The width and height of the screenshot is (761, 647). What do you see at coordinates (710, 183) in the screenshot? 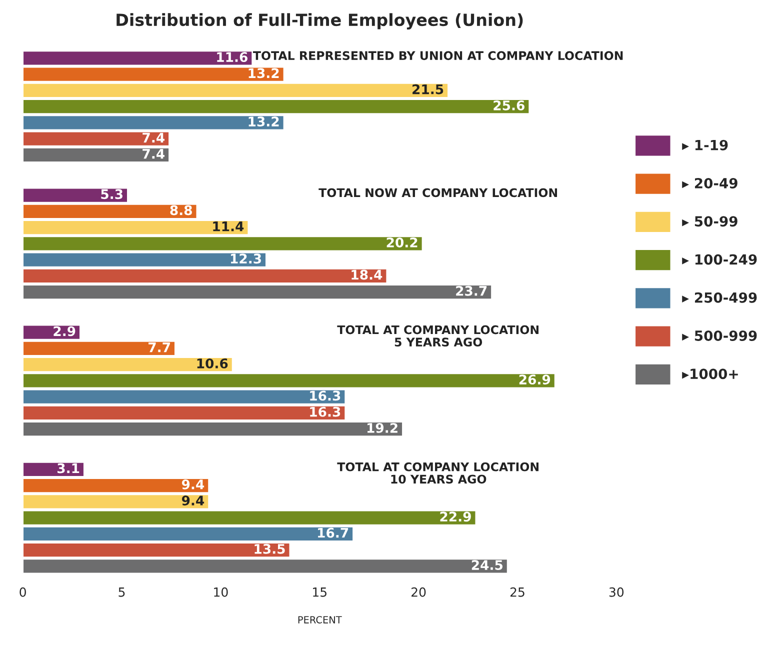
I see `legend-label: ▸ 20-49` at bounding box center [710, 183].